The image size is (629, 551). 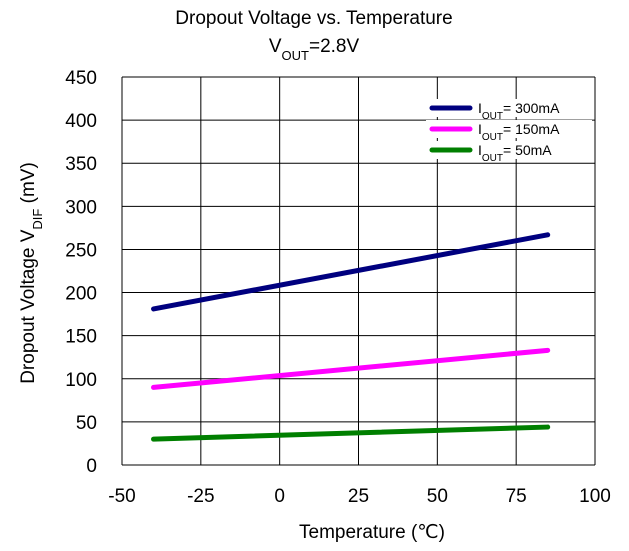 I want to click on y-axis-label: Dropout Voltage VDIF (mV), so click(x=31, y=273).